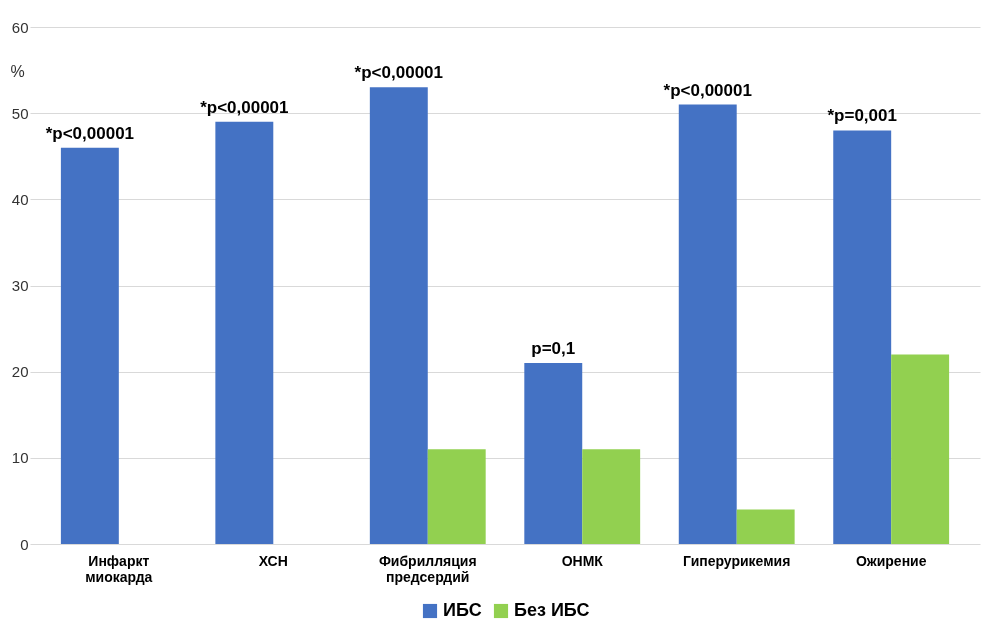 The width and height of the screenshot is (1008, 634). Describe the element at coordinates (20, 285) in the screenshot. I see `y-tick-label: 30` at that location.